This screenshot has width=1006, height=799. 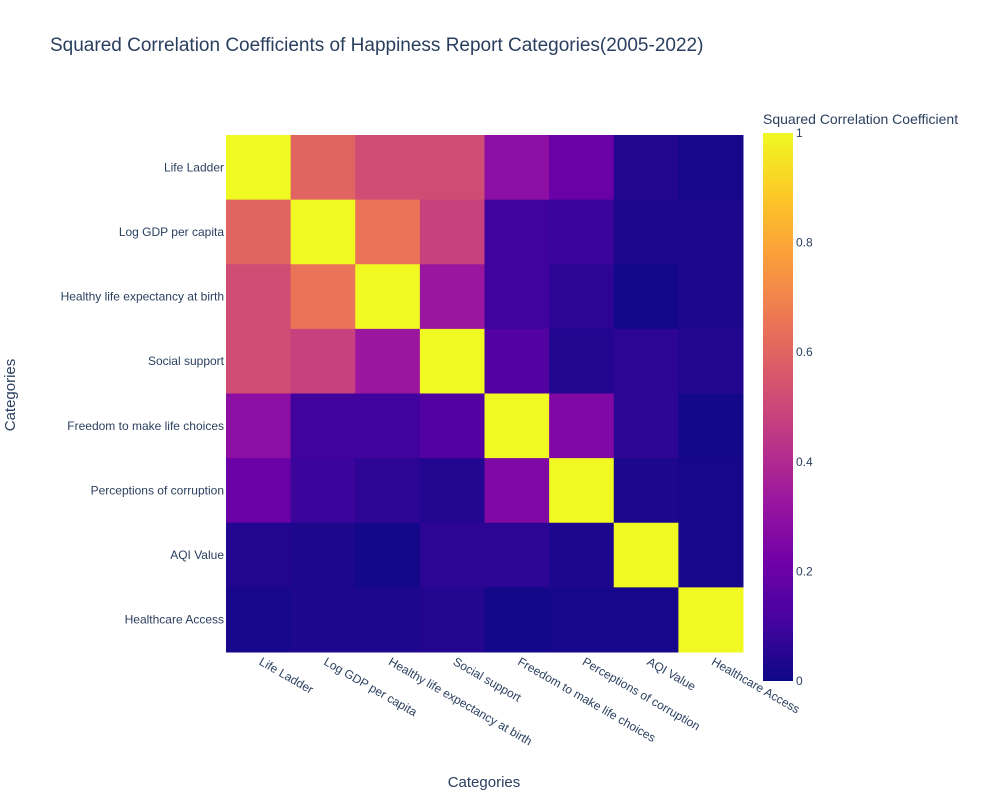 What do you see at coordinates (804, 352) in the screenshot?
I see `colorbar-tick-label: 0.6` at bounding box center [804, 352].